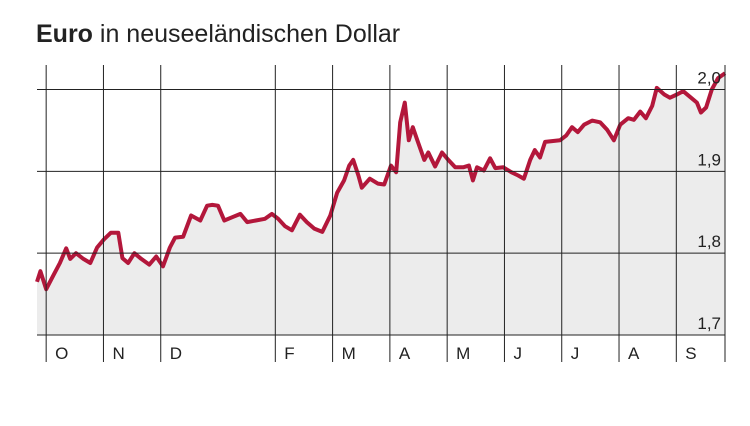 This screenshot has width=750, height=426. Describe the element at coordinates (289, 353) in the screenshot. I see `x-tick-label: F` at that location.